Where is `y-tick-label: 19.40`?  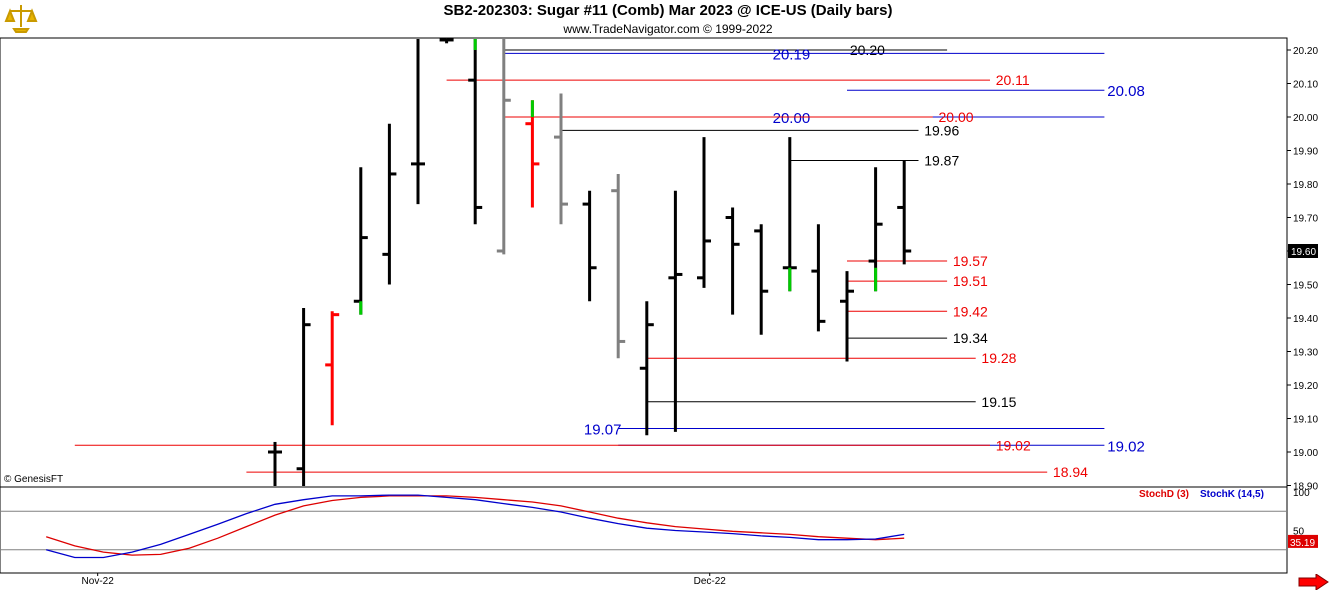
y-tick-label: 19.40 is located at coordinates (1305, 319).